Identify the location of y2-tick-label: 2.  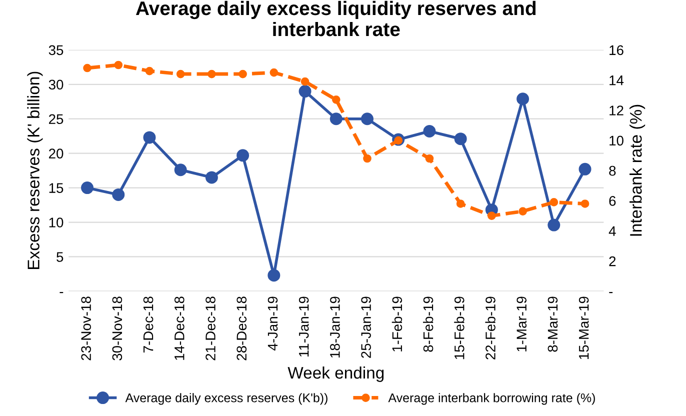
(612, 261).